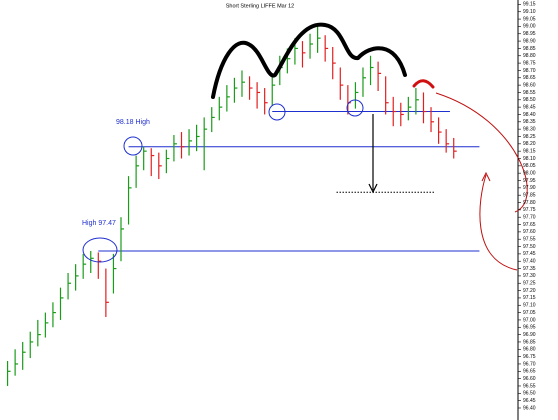  I want to click on y-tick-label: 97.40, so click(529, 262).